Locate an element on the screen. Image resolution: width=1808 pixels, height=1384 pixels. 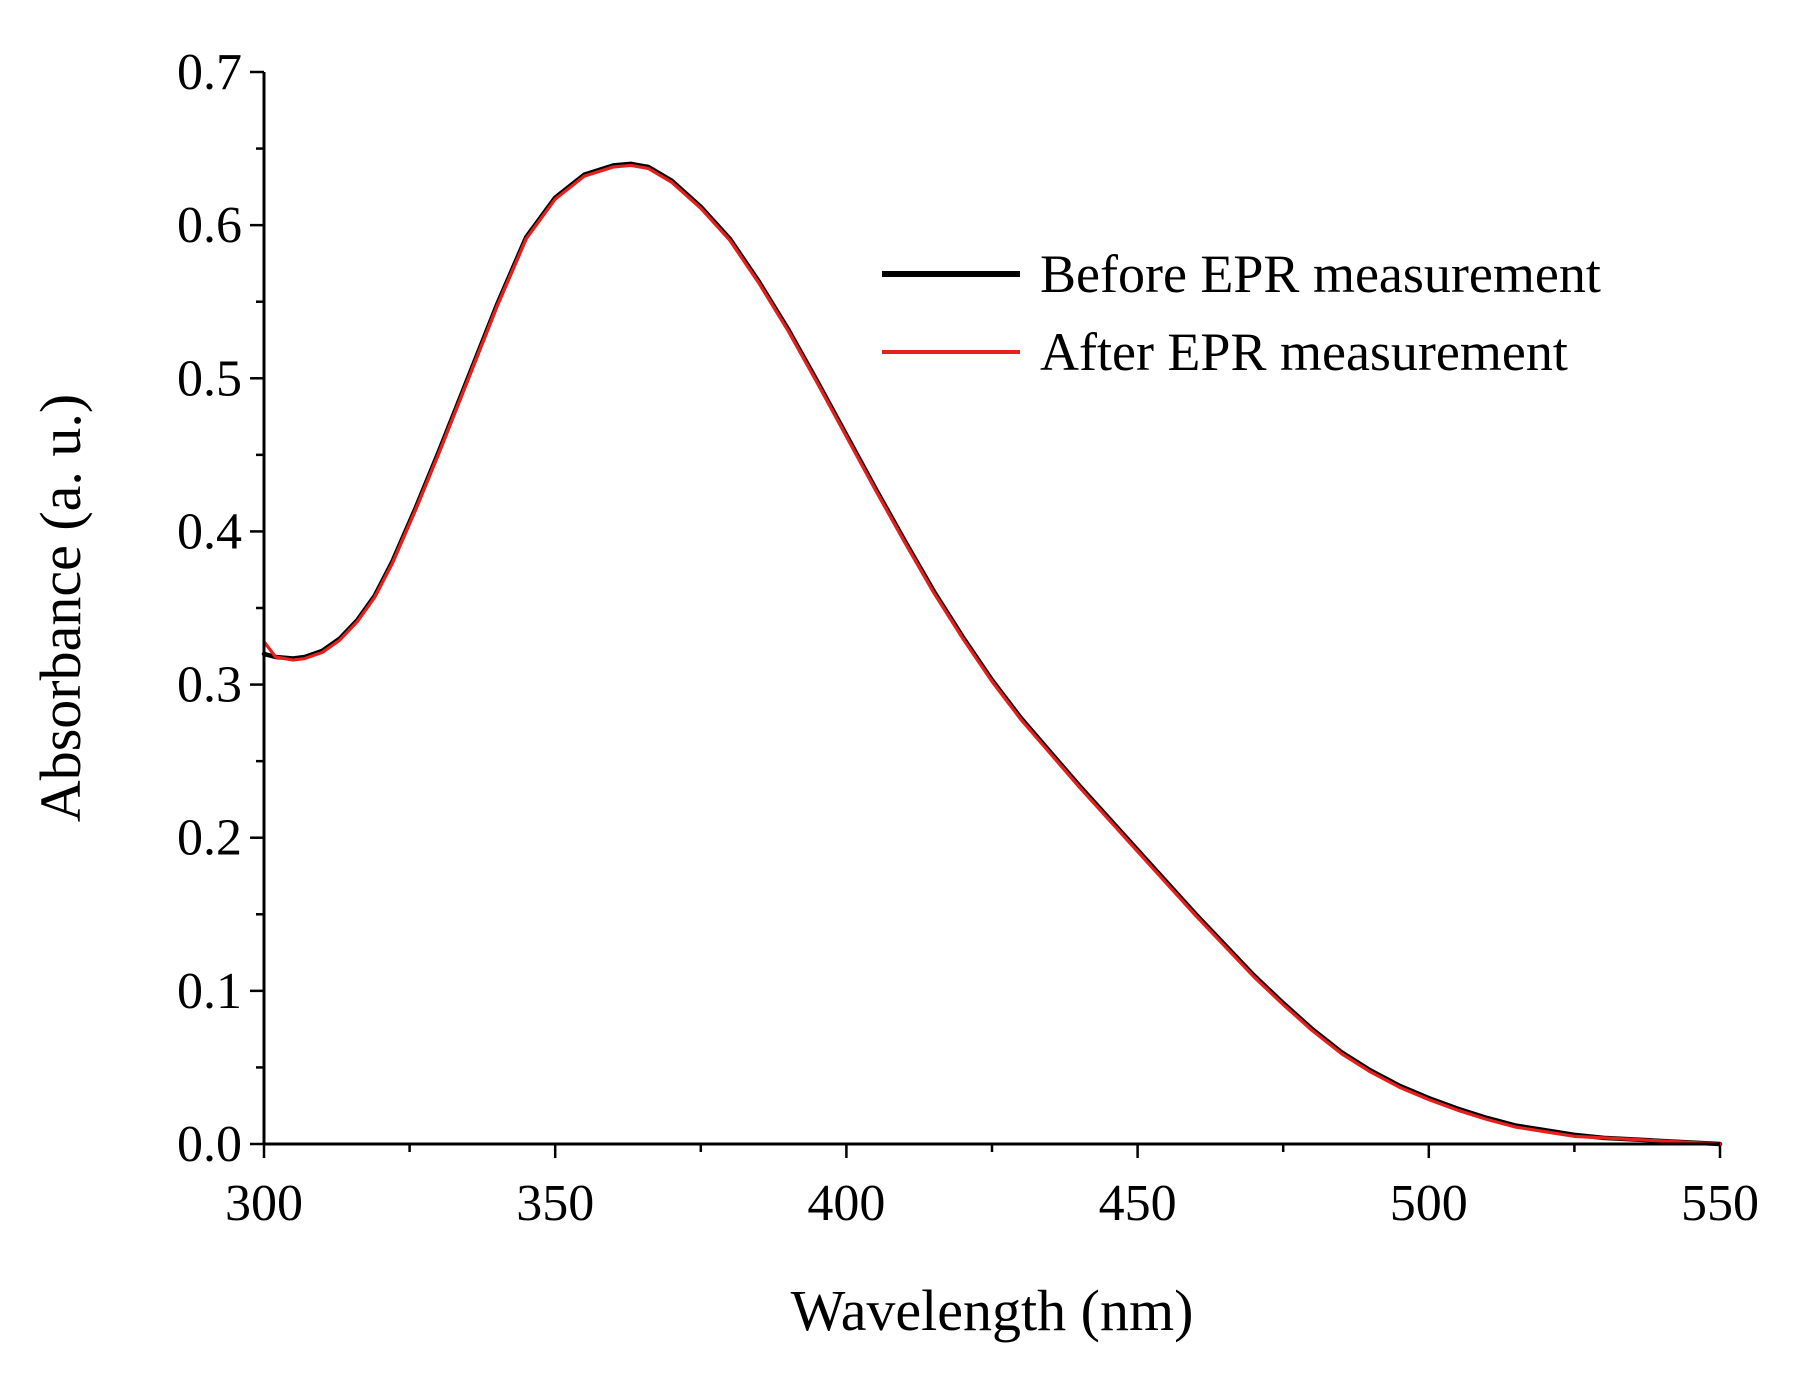
y-tick-label: 0.2 is located at coordinates (209, 838).